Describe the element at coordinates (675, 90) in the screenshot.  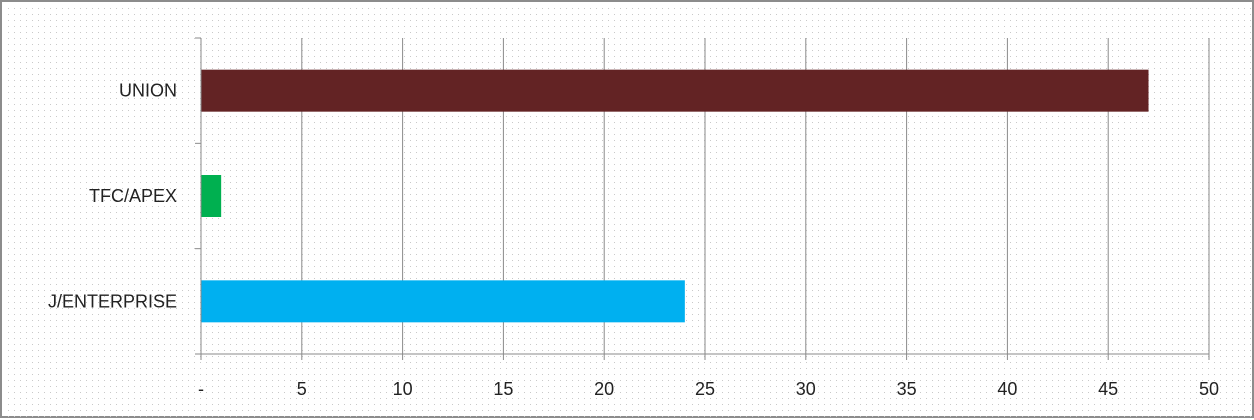
I see `bar-union` at that location.